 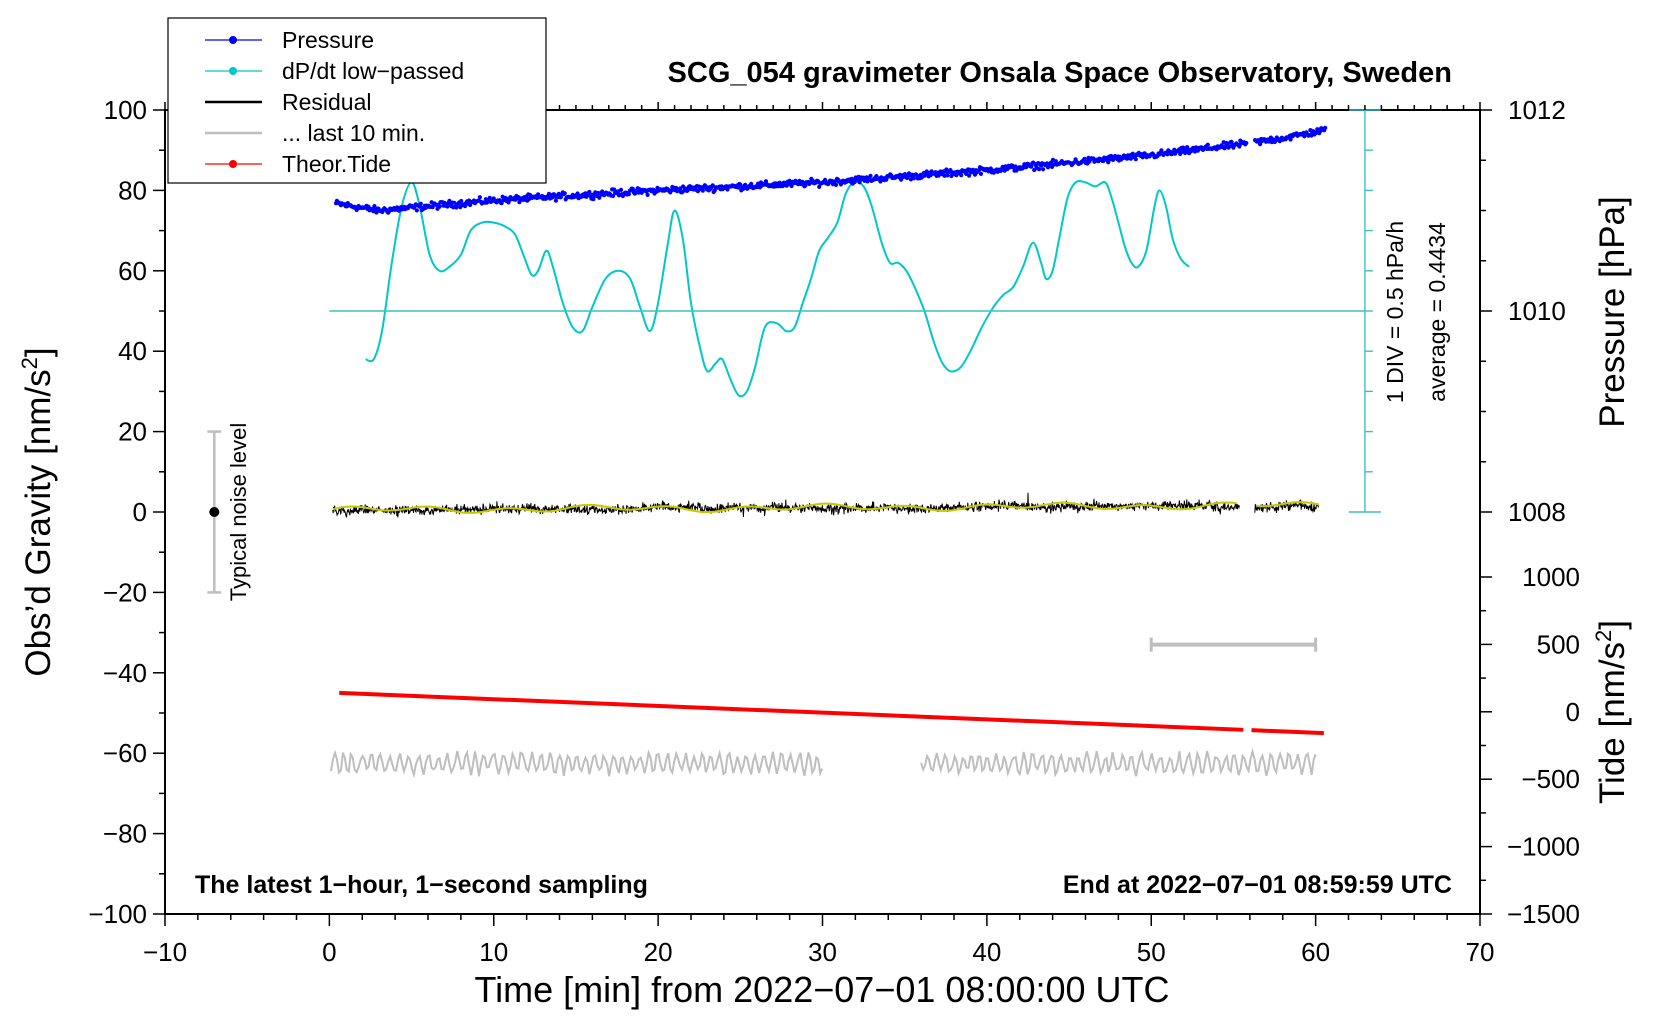 What do you see at coordinates (1315, 952) in the screenshot?
I see `x-tick-label: 60` at bounding box center [1315, 952].